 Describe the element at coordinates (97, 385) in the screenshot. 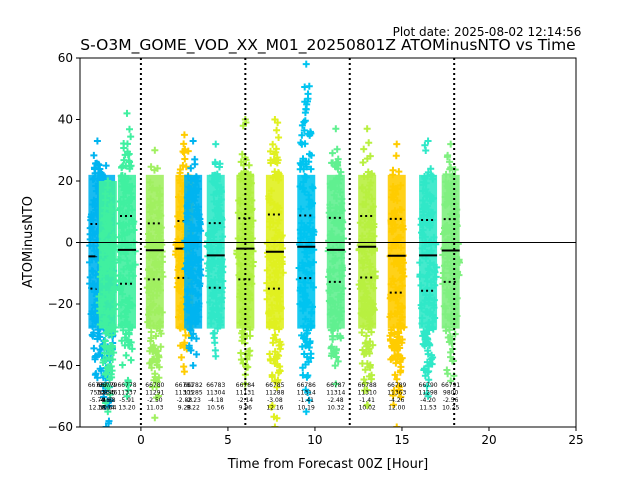

I see `group-annotation-line: 66777` at that location.